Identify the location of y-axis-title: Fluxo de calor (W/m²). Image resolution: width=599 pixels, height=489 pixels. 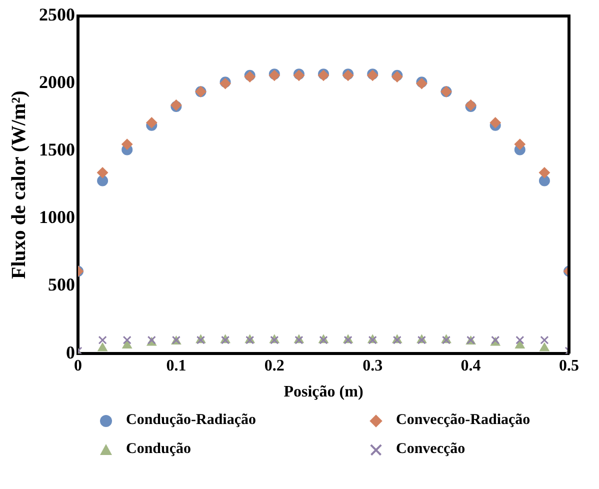
(19, 184).